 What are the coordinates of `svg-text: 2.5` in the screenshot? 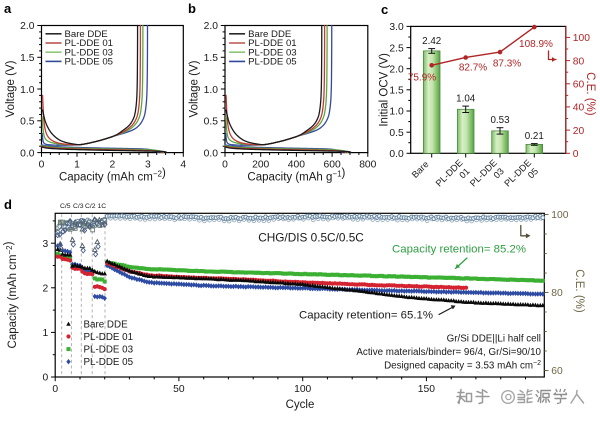 It's located at (396, 48).